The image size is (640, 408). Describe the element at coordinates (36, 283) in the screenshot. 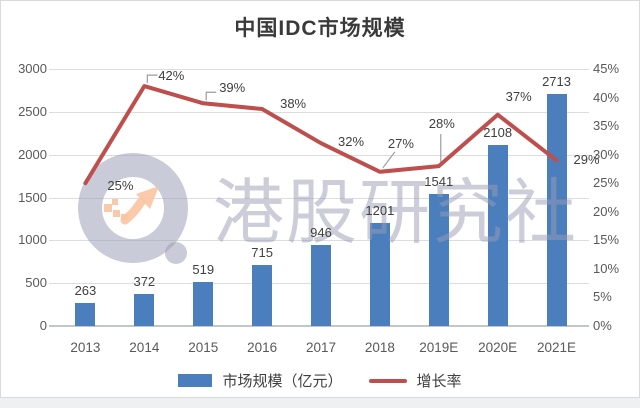

I see `y-axis-left-tick-label: 500` at that location.